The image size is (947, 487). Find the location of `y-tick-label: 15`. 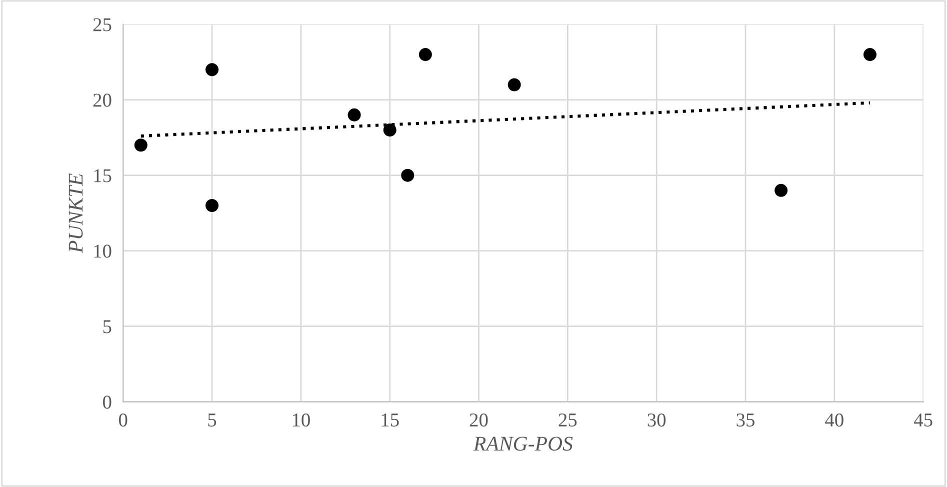

y-tick-label: 15 is located at coordinates (103, 175).